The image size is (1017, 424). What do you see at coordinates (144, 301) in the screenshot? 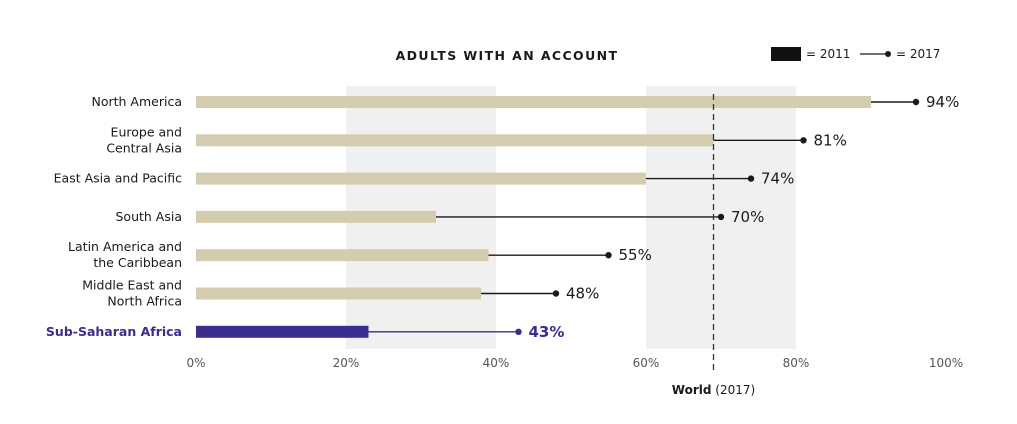
I see `category-label-line: North Africa` at bounding box center [144, 301].